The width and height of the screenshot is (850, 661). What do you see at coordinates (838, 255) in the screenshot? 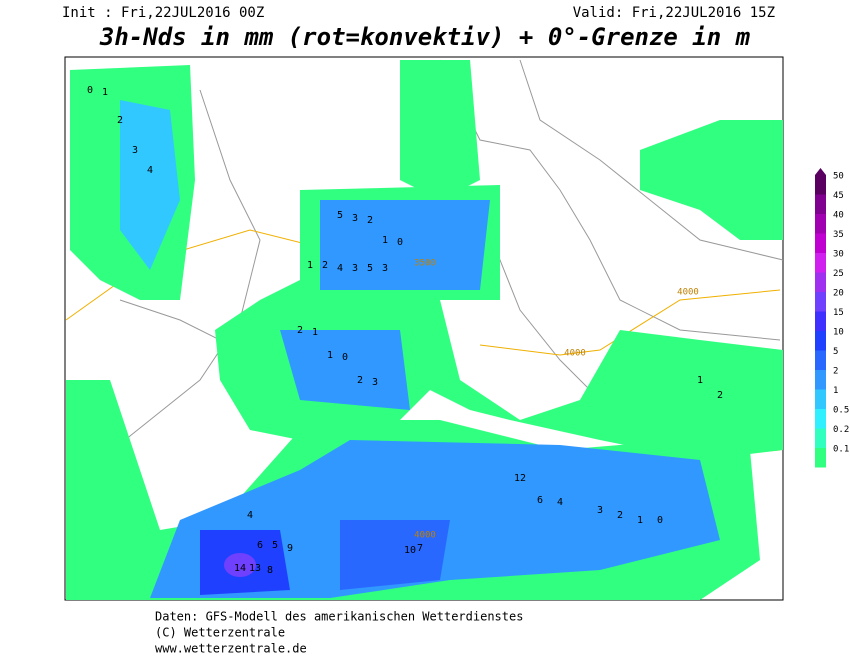
I see `colorbar-label: 30` at bounding box center [838, 255].